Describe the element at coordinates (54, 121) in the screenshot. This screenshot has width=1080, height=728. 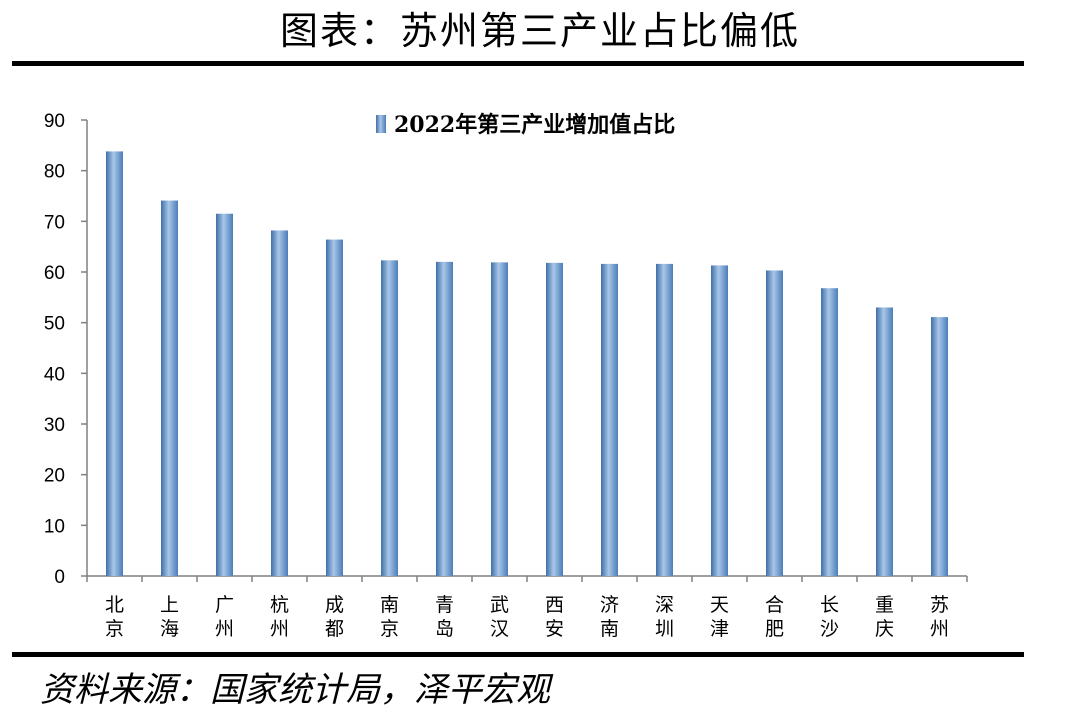
I see `y-tick-label: 90` at that location.